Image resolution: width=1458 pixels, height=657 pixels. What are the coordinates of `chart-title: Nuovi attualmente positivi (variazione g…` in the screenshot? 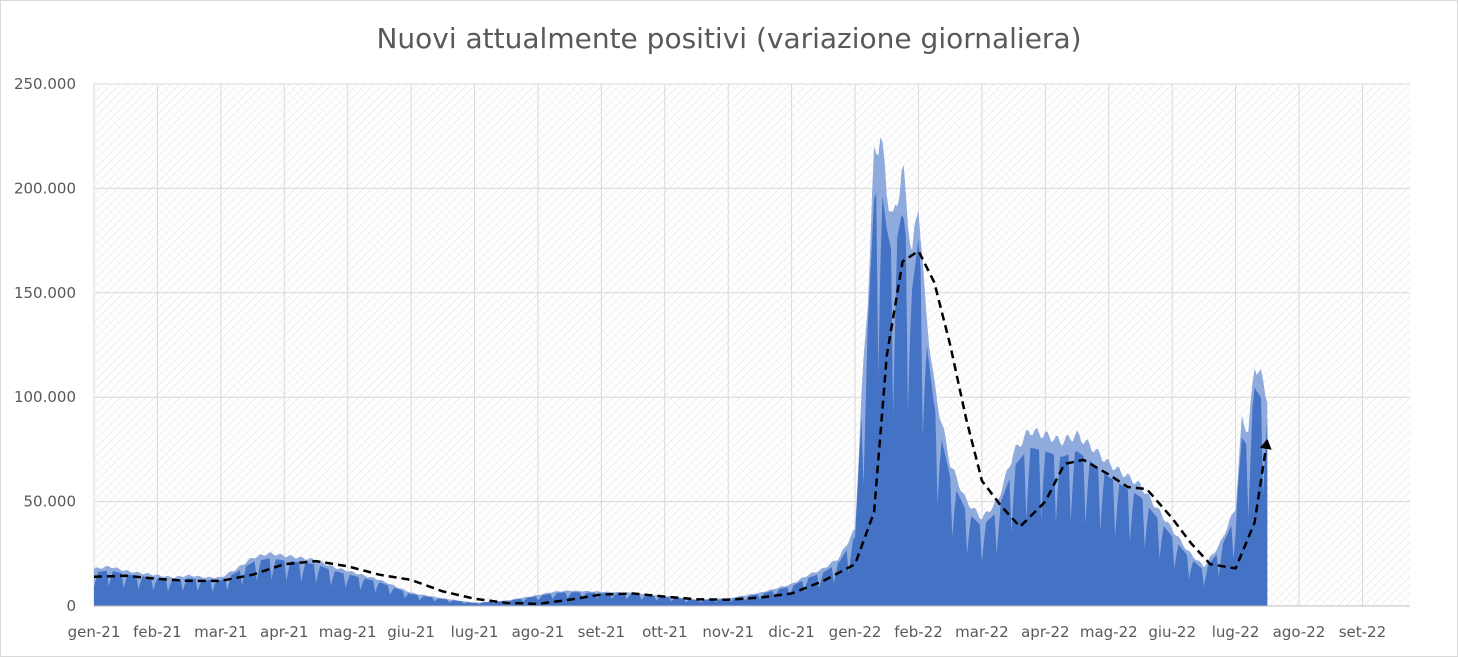 It's located at (729, 38).